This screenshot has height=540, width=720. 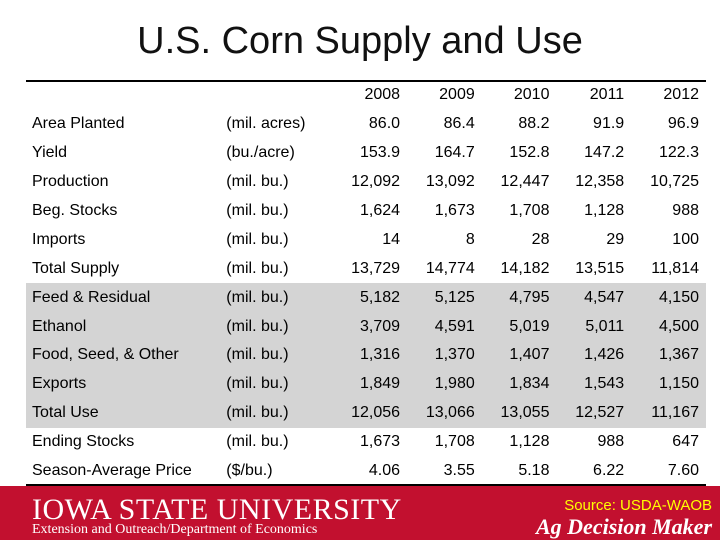 I want to click on row-value: 11,814, so click(x=675, y=268).